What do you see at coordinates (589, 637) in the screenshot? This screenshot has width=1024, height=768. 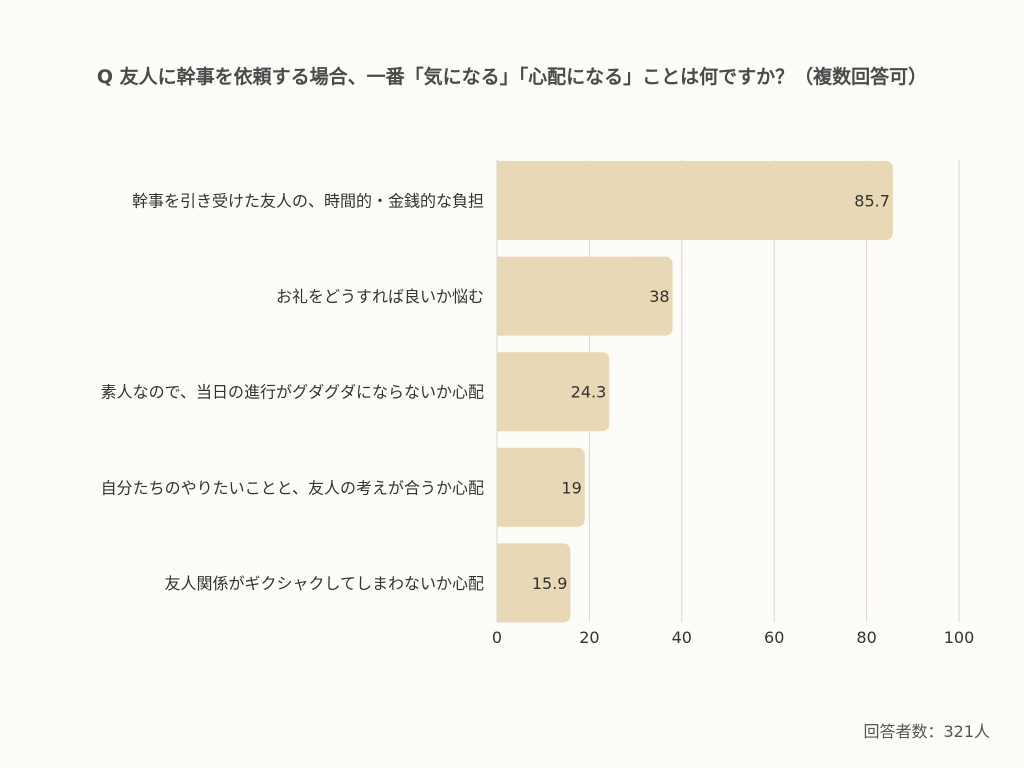 I see `x-tick-label: 20` at bounding box center [589, 637].